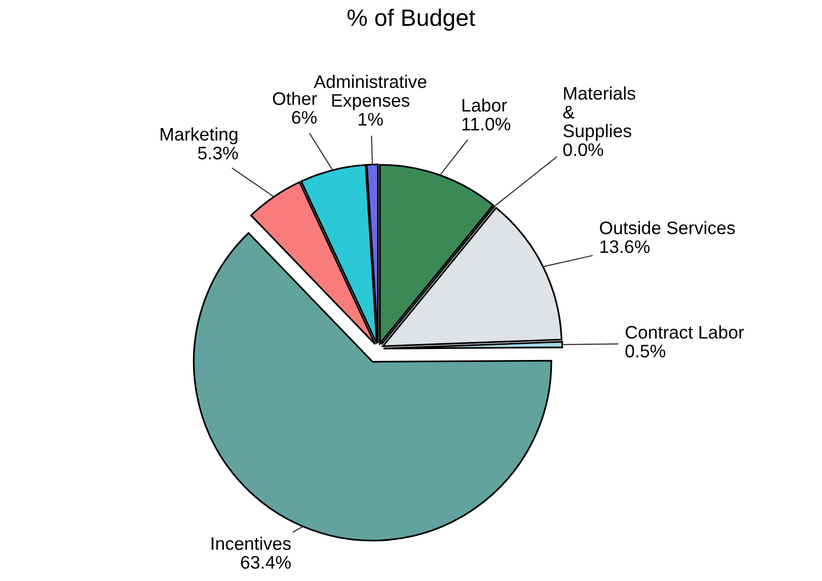 The image size is (822, 581). Describe the element at coordinates (645, 351) in the screenshot. I see `data-label: 0.5%` at that location.